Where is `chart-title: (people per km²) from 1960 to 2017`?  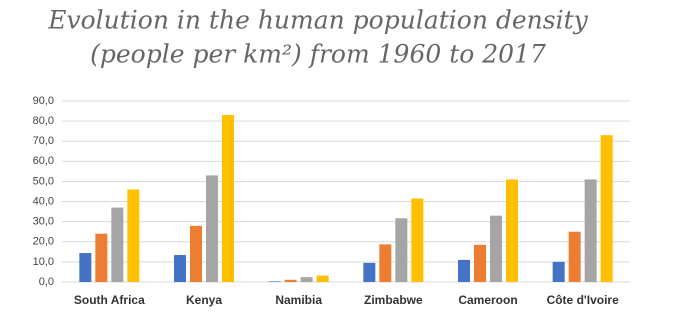
chart-title: (people per km²) from 1960 to 2017 is located at coordinates (318, 54).